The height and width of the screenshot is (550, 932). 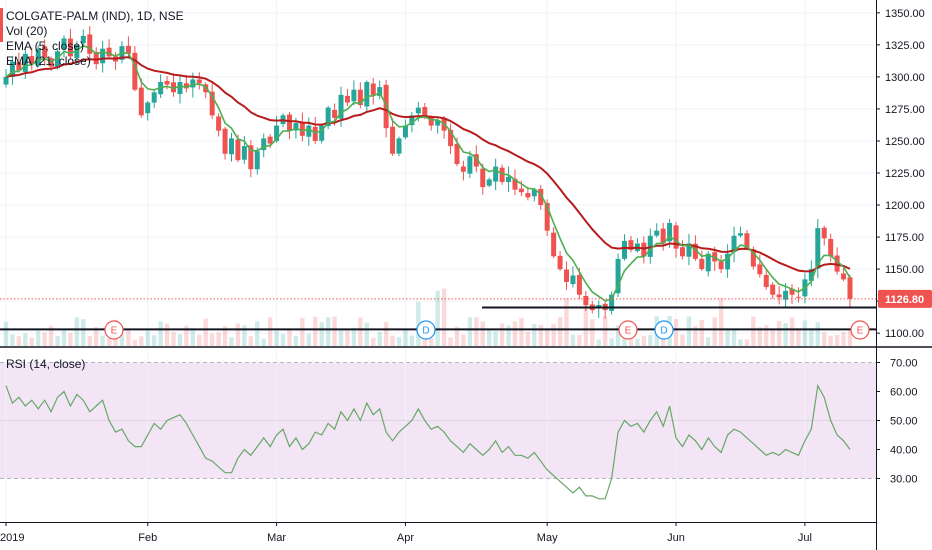 What do you see at coordinates (27, 31) in the screenshot?
I see `volume-legend: Vol (20)` at bounding box center [27, 31].